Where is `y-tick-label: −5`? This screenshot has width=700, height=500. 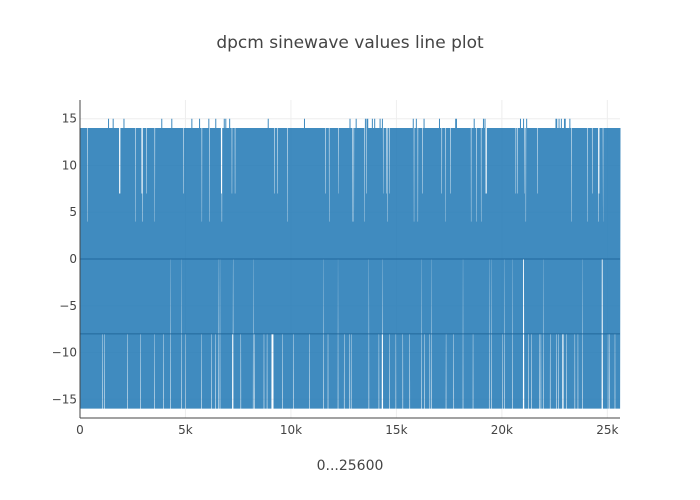 y-tick-label: −5 is located at coordinates (68, 306).